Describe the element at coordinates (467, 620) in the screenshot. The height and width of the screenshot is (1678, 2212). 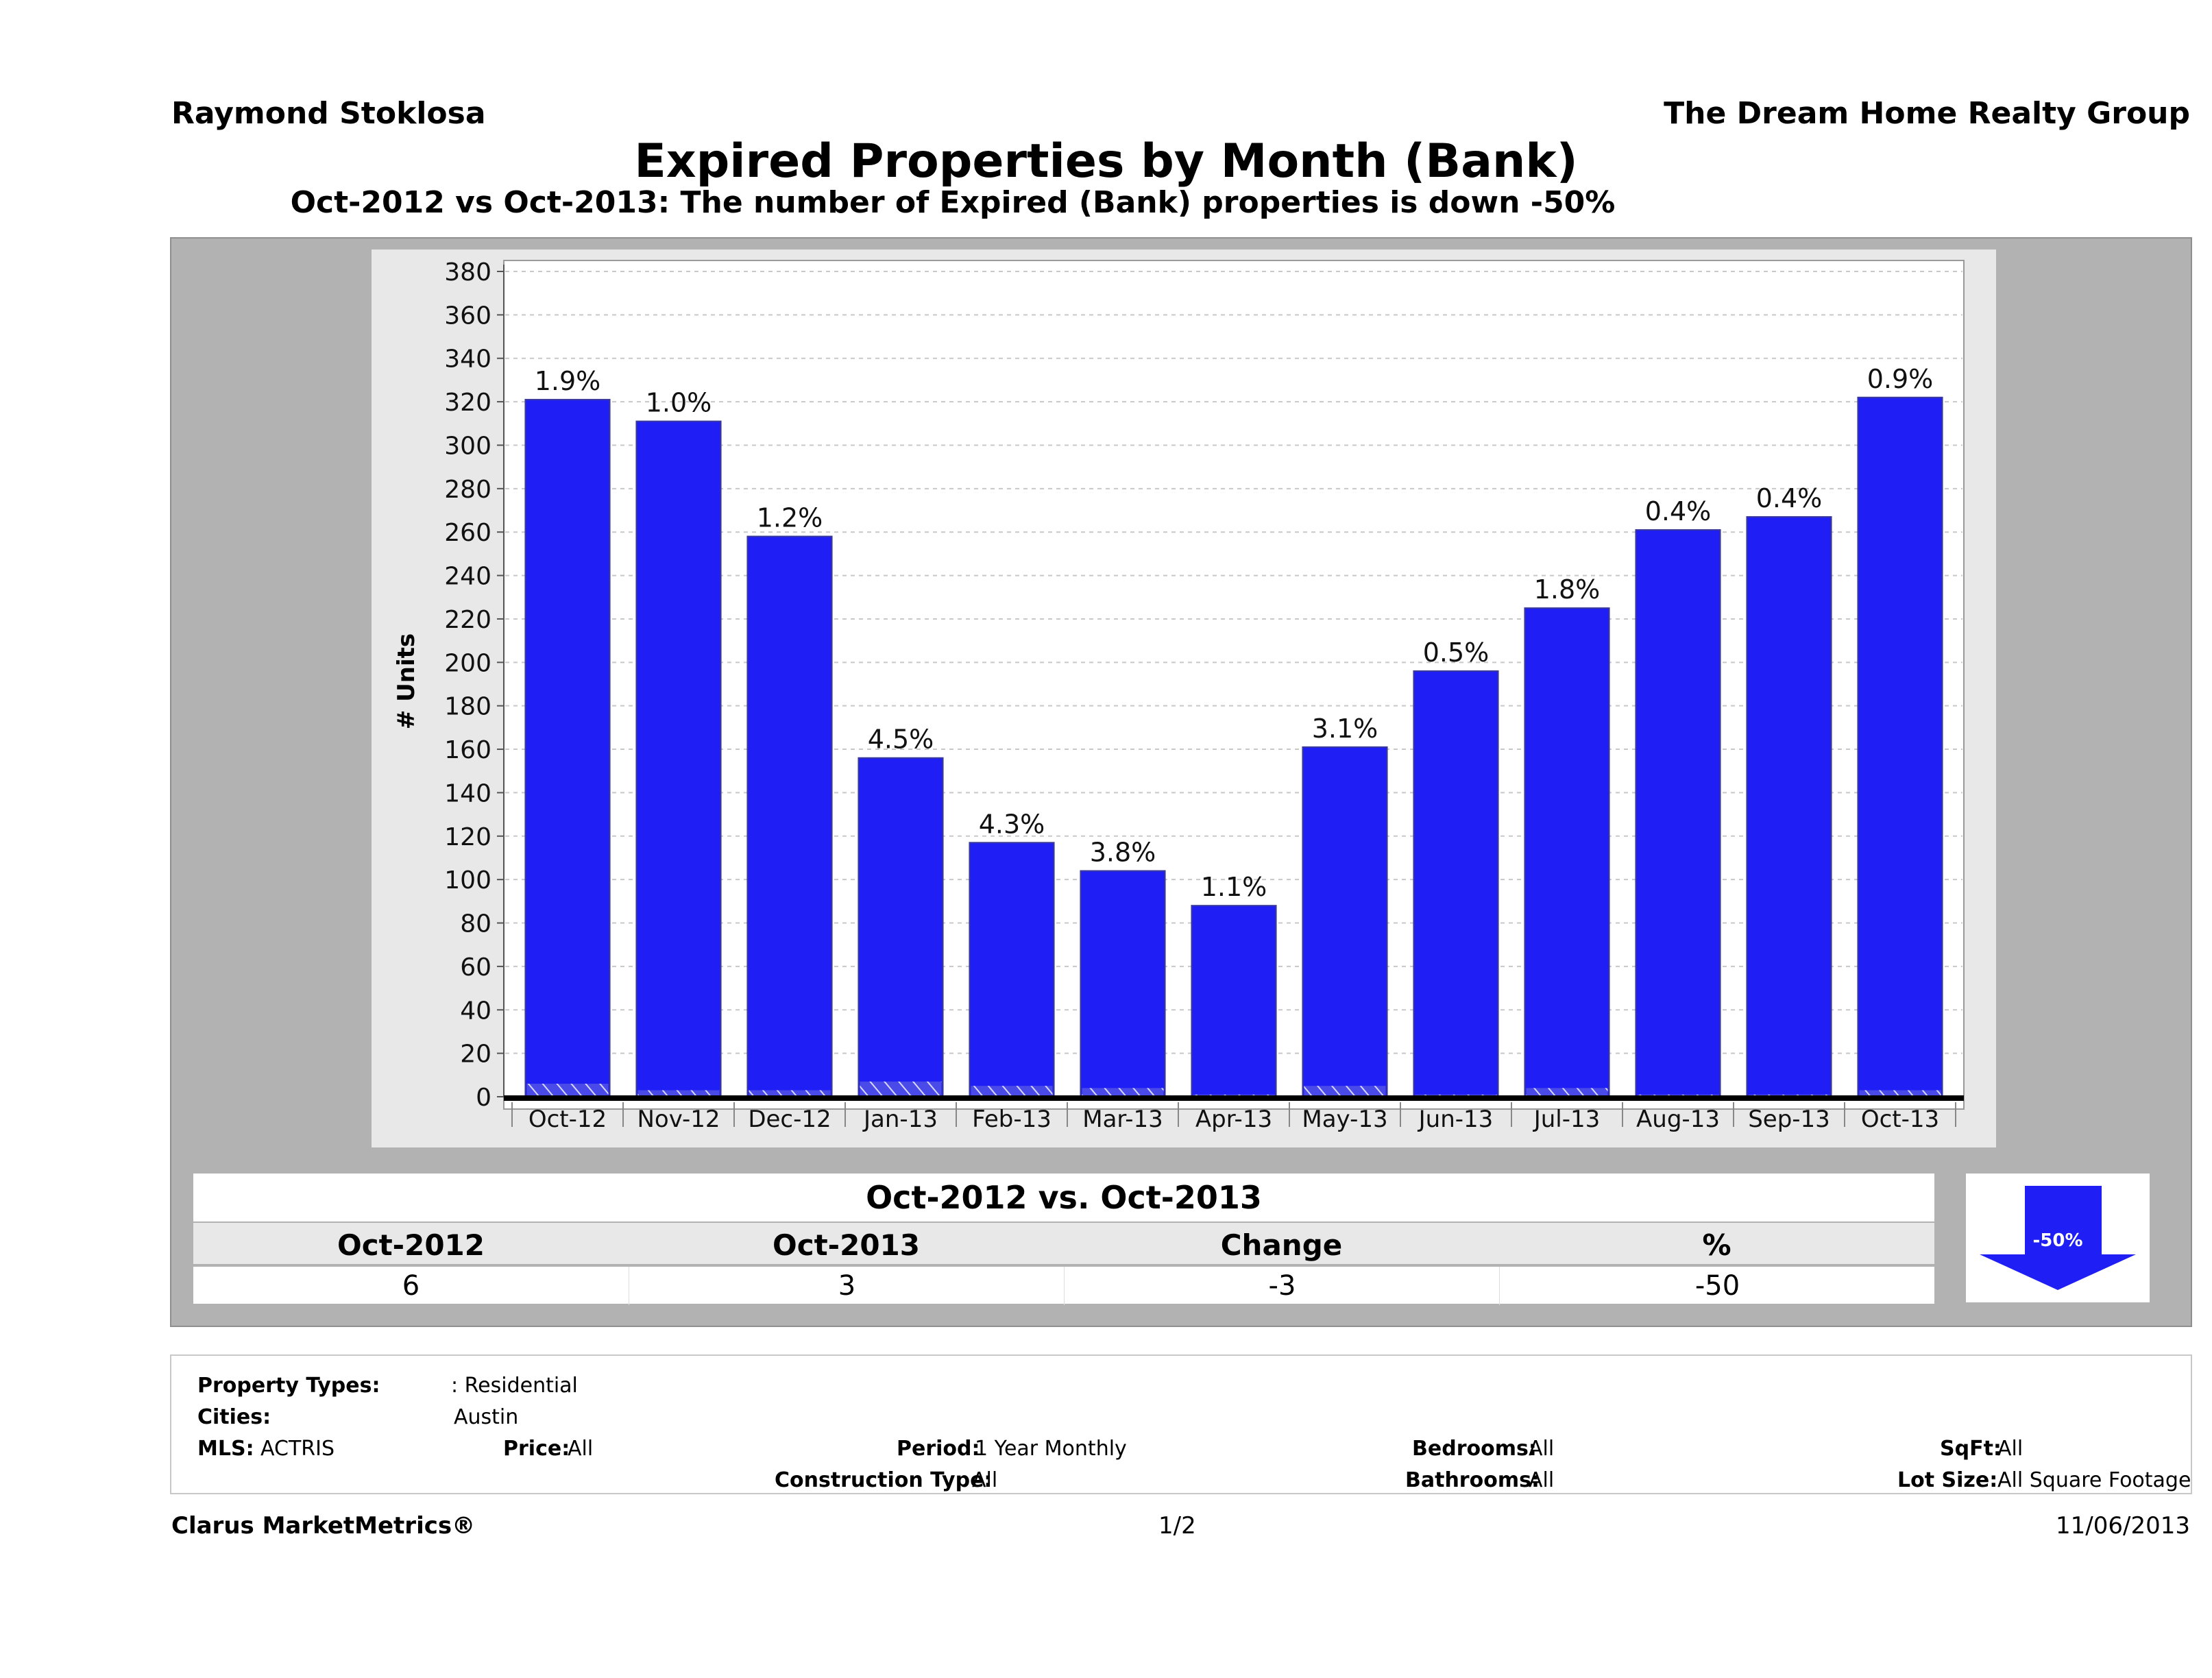
I see `y-tick-label: 220` at that location.